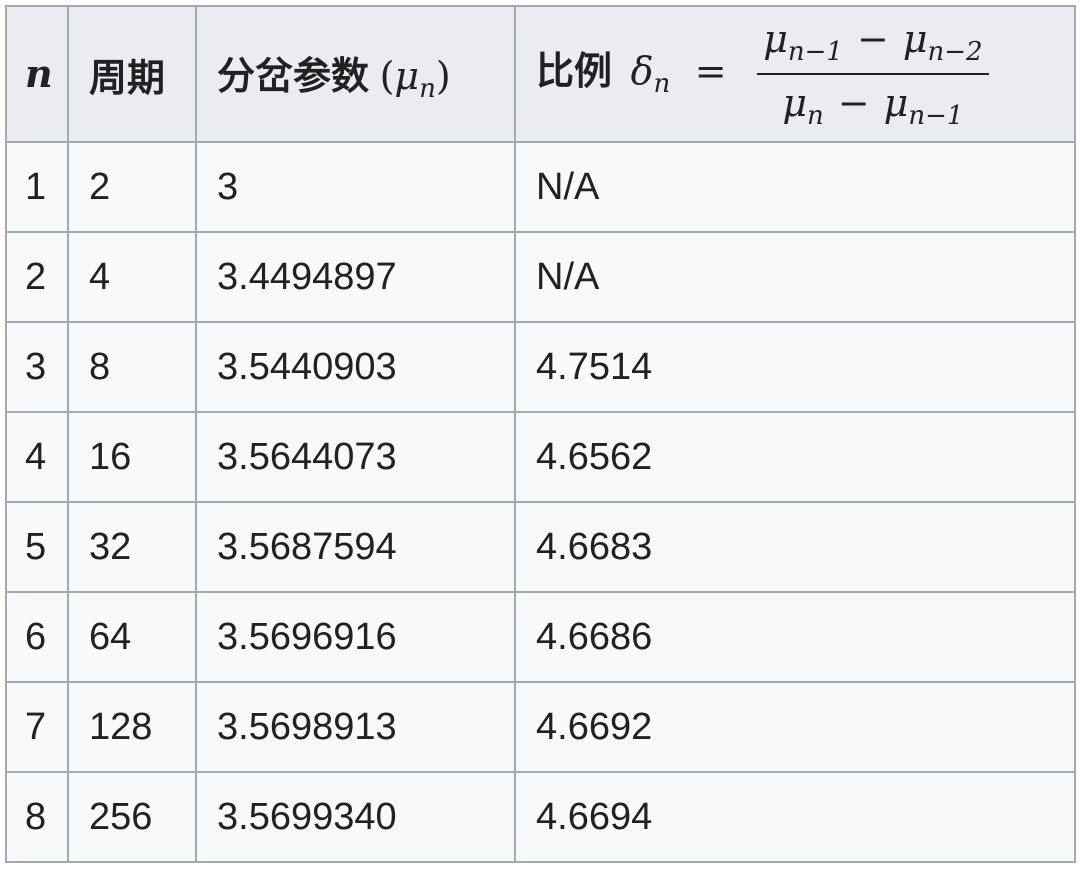  I want to click on cell-mu: 3.5644073, so click(355, 457).